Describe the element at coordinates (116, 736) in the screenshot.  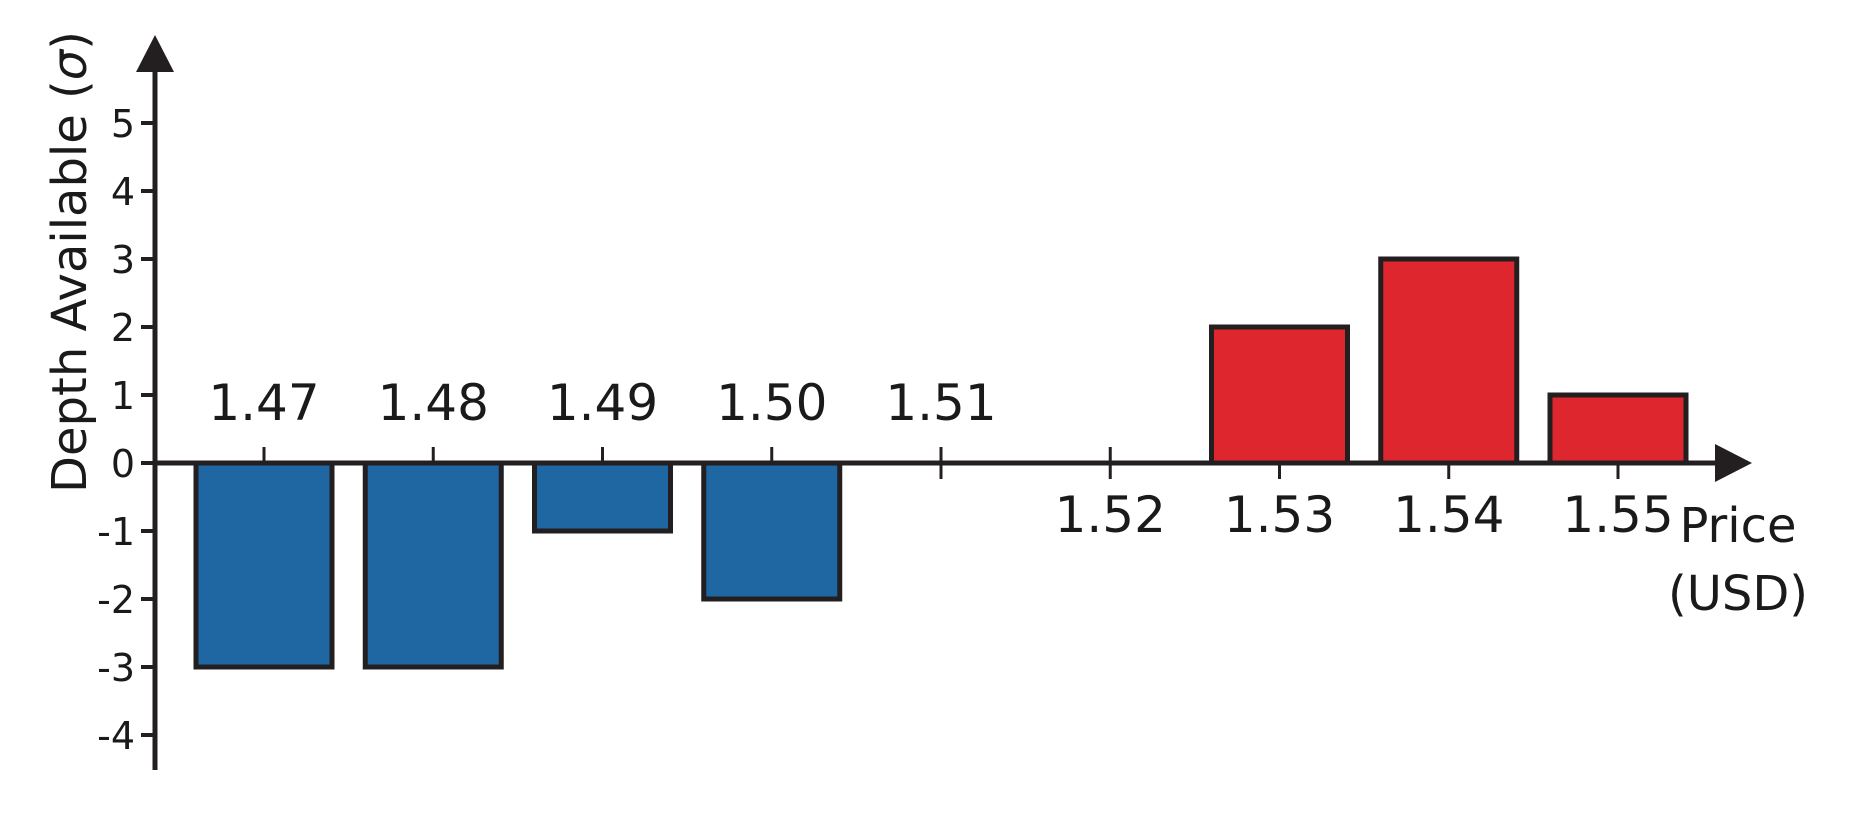
I see `y-tick-label: -4` at that location.